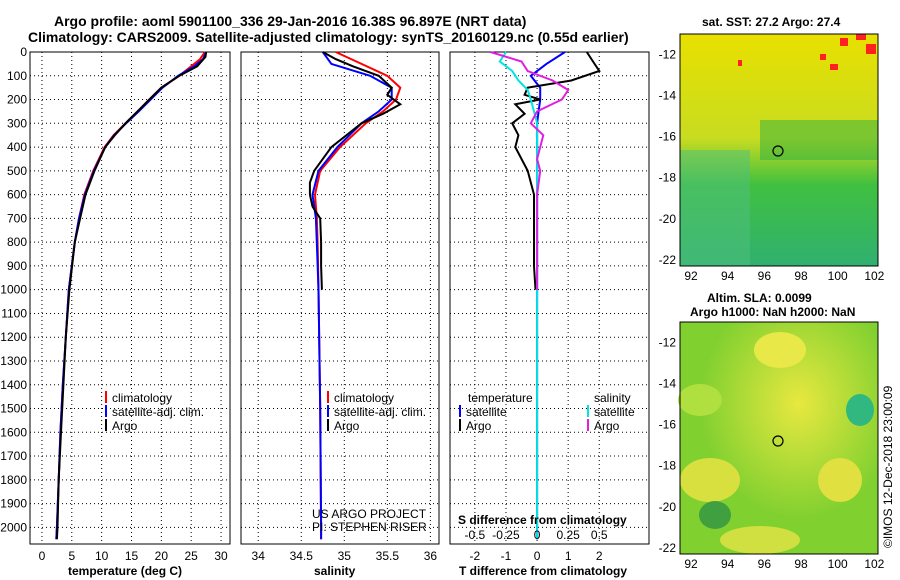 The image size is (900, 580). Describe the element at coordinates (17, 266) in the screenshot. I see `depth-tick-label: 900` at that location.